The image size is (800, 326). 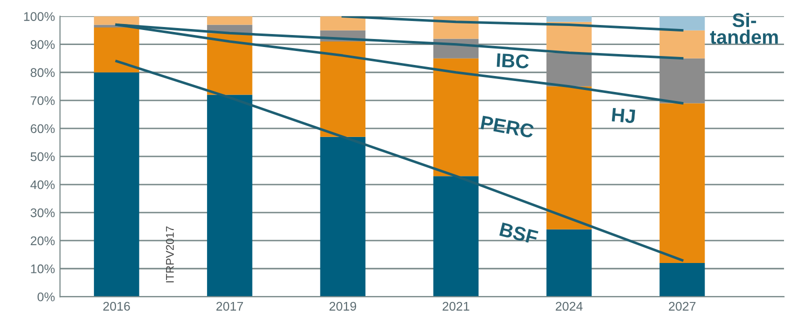 What do you see at coordinates (116, 306) in the screenshot?
I see `x-tick-label: 2016` at bounding box center [116, 306].